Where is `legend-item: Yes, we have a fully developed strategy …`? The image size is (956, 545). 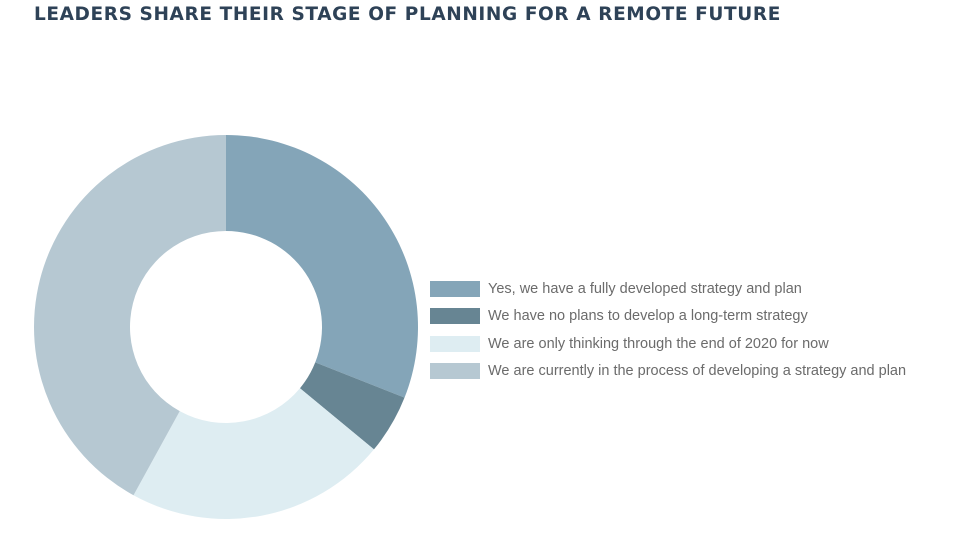 legend-item: Yes, we have a fully developed strategy … is located at coordinates (668, 289).